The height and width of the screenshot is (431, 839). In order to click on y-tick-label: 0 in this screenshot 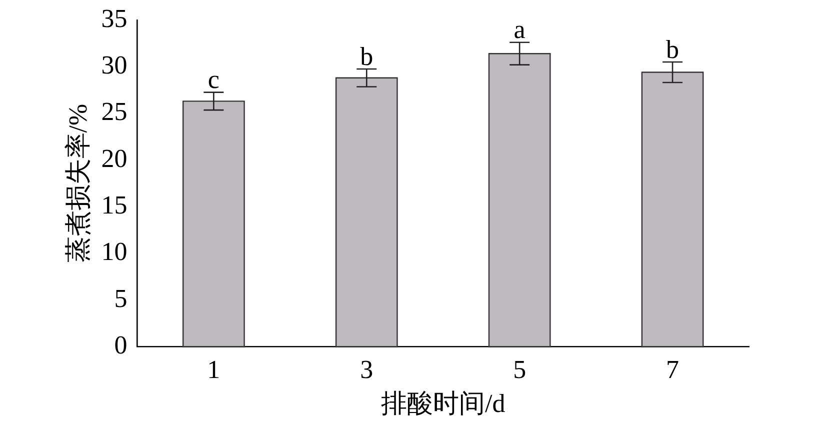, I will do `click(121, 345)`.